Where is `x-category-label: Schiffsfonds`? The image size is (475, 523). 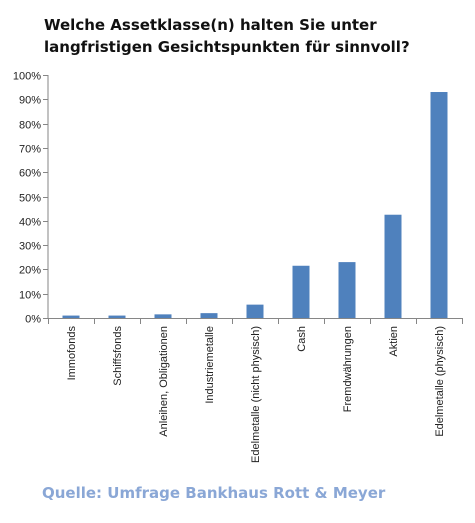
x-category-label: Schiffsfonds is located at coordinates (118, 356).